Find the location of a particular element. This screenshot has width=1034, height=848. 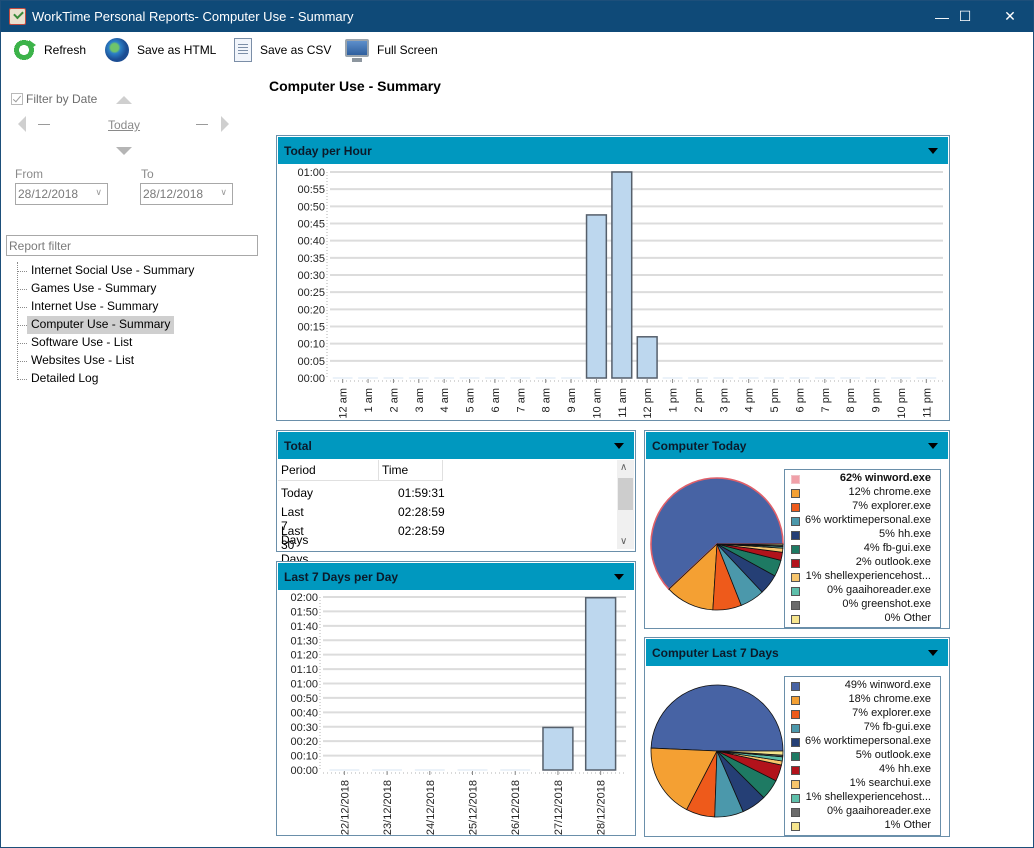

to-date-picker: 28/12/2018 ∨ is located at coordinates (186, 194).